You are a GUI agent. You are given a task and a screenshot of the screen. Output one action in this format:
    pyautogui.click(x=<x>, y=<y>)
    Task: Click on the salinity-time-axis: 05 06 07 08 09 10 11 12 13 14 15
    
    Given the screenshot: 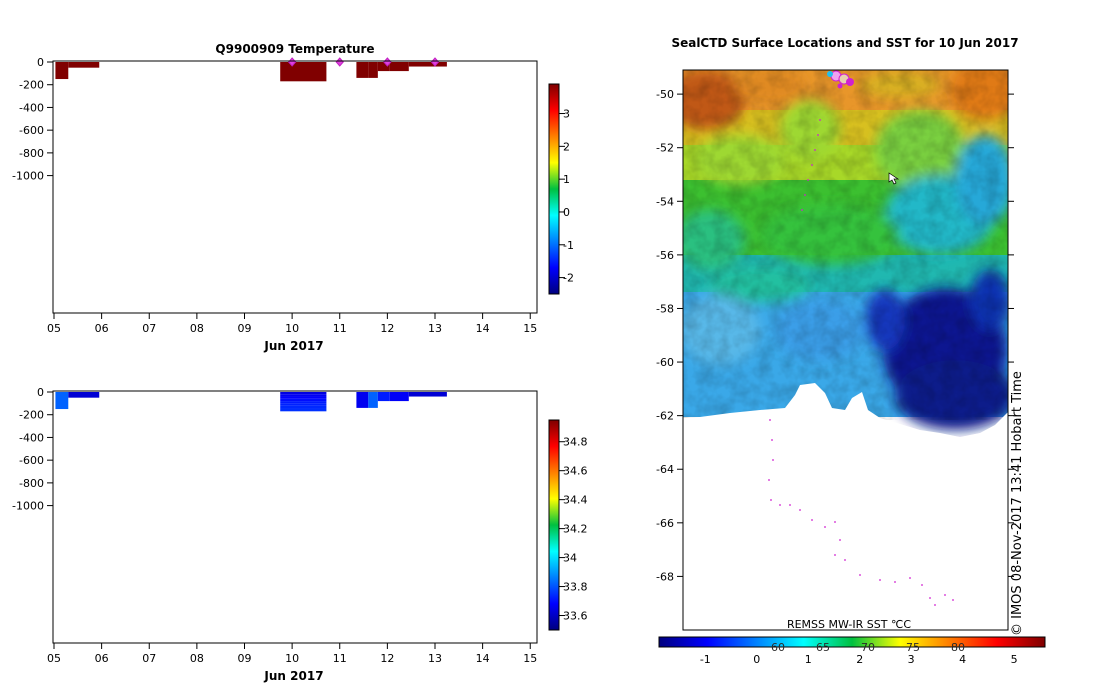 What is the action you would take?
    pyautogui.click(x=292, y=654)
    